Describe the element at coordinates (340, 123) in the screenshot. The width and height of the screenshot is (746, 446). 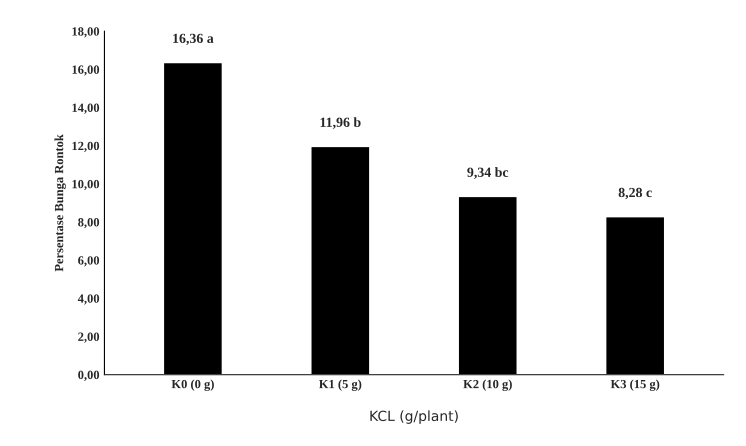
I see `data-label: 11,96 b` at that location.